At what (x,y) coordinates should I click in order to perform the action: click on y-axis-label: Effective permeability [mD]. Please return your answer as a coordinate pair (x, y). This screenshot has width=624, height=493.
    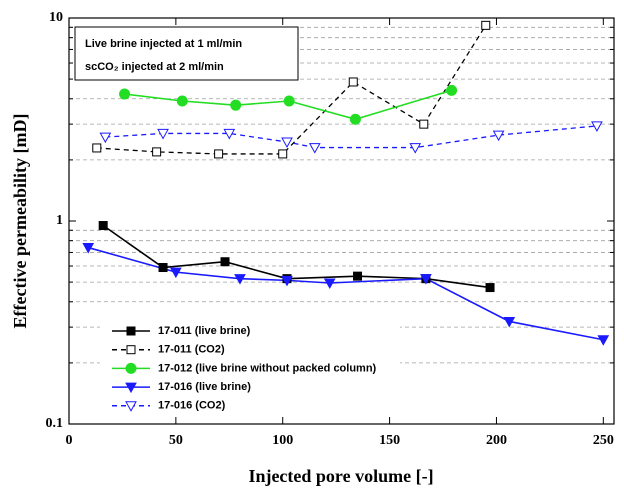
    Looking at the image, I should click on (20, 221).